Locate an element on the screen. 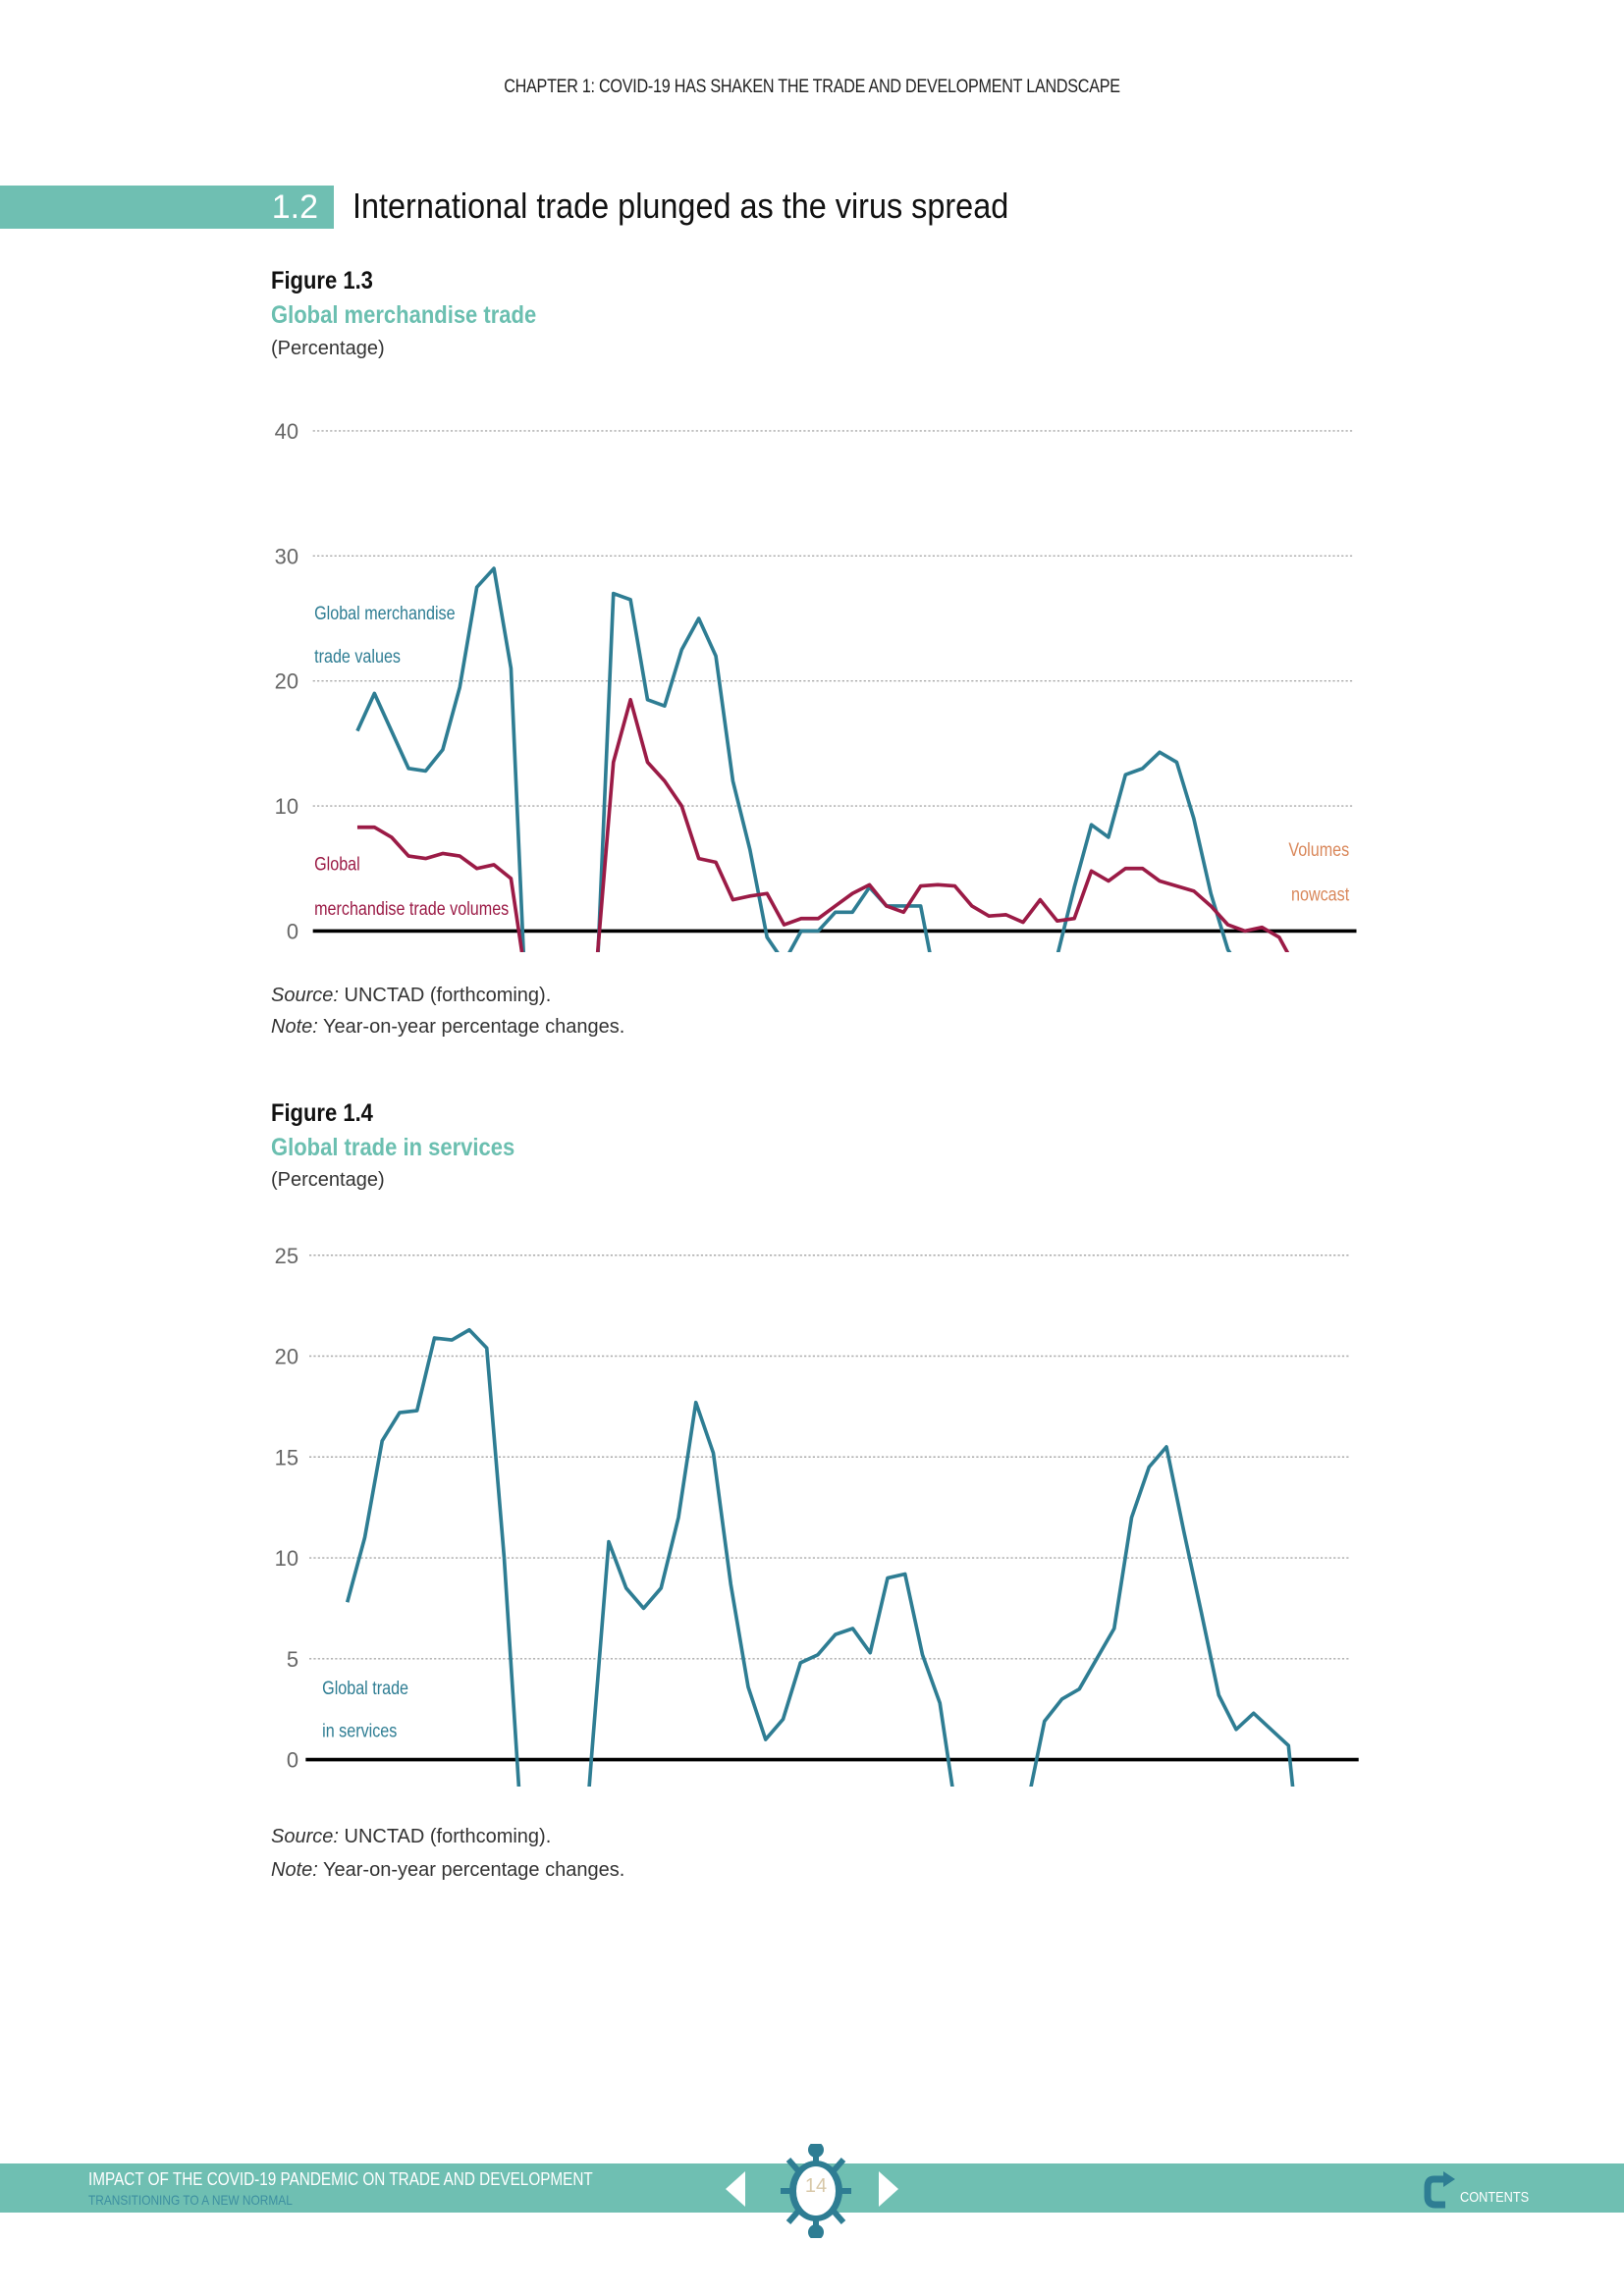 The width and height of the screenshot is (1624, 2296). footer-subtitle: TRANSITIONING TO A NEW NORMAL is located at coordinates (190, 2200).